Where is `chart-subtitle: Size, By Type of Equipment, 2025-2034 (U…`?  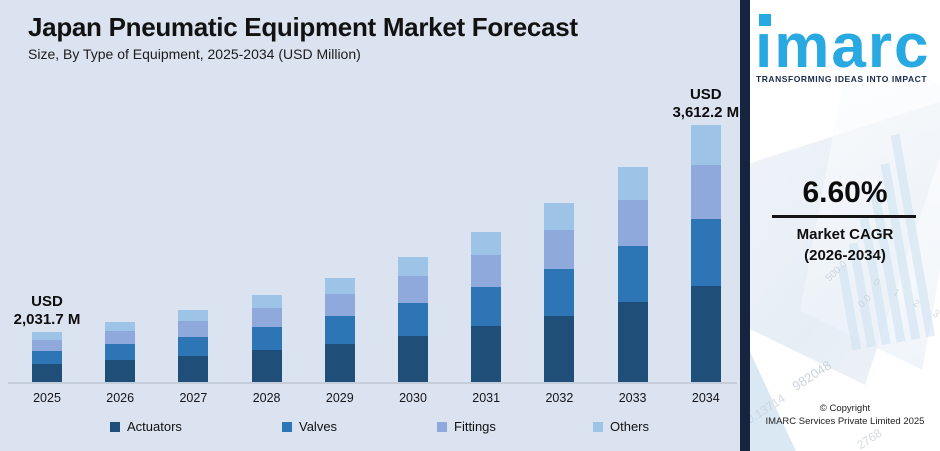
chart-subtitle: Size, By Type of Equipment, 2025-2034 (U… is located at coordinates (194, 54).